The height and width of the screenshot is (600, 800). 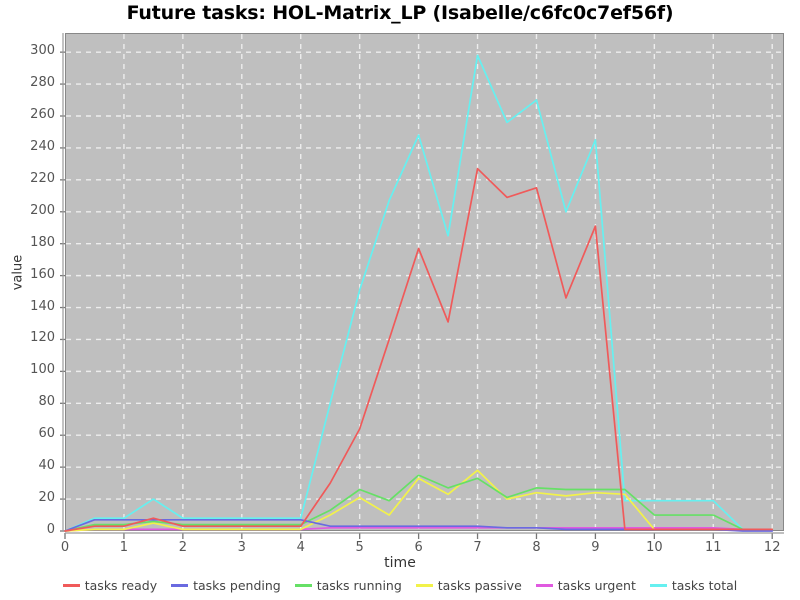 What do you see at coordinates (241, 547) in the screenshot?
I see `x-tick-label: 3` at bounding box center [241, 547].